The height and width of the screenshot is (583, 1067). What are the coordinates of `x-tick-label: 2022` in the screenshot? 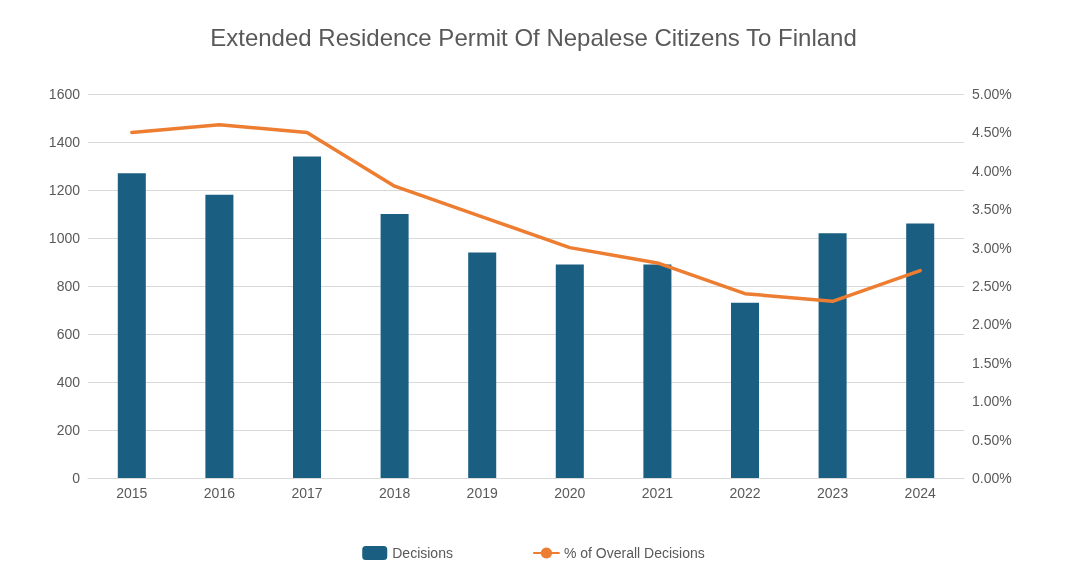 It's located at (745, 493).